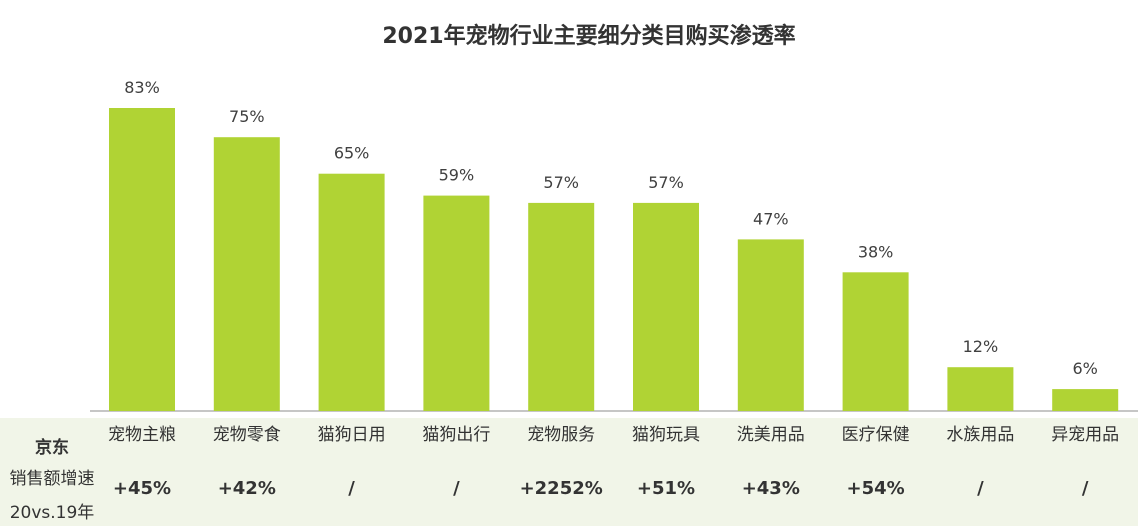 The height and width of the screenshot is (526, 1138). What do you see at coordinates (980, 488) in the screenshot?
I see `growth-cell-9: /` at bounding box center [980, 488].